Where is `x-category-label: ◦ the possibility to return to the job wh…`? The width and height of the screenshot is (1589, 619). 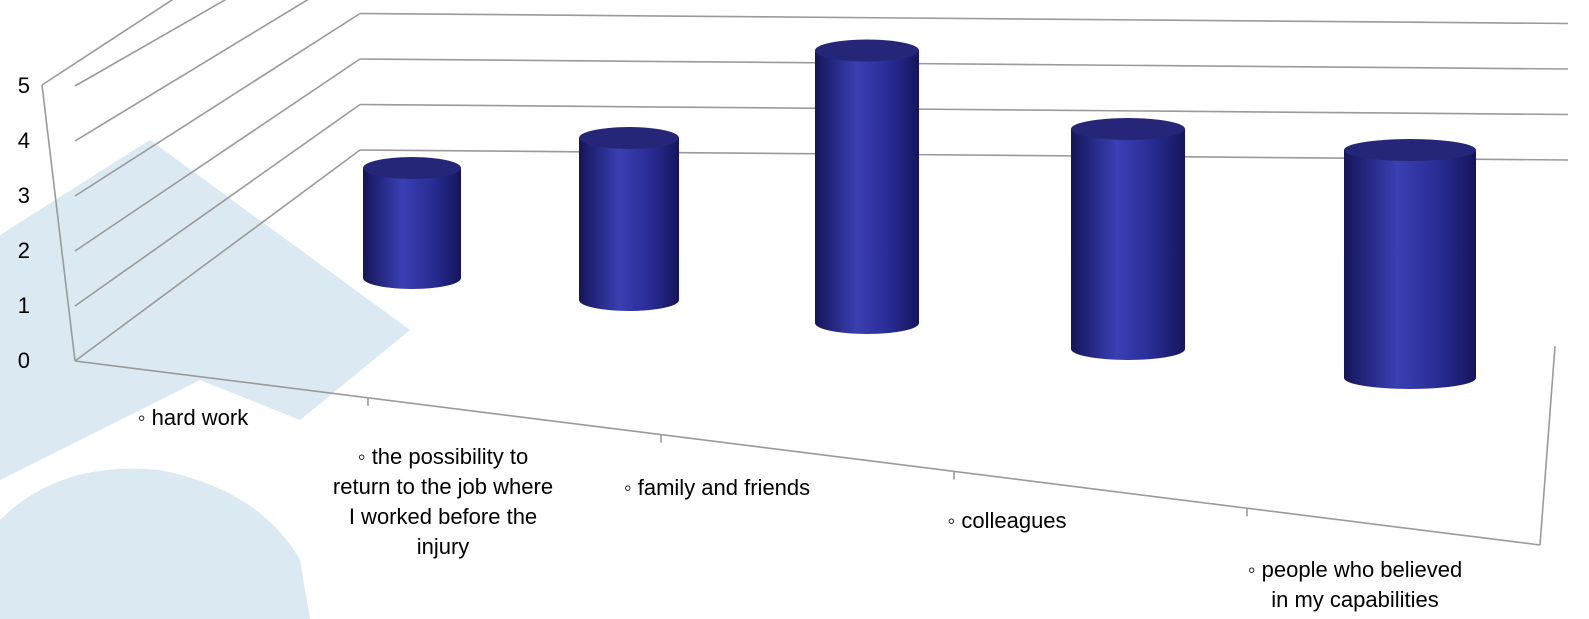 x-category-label: ◦ the possibility to return to the job wh… is located at coordinates (443, 501).